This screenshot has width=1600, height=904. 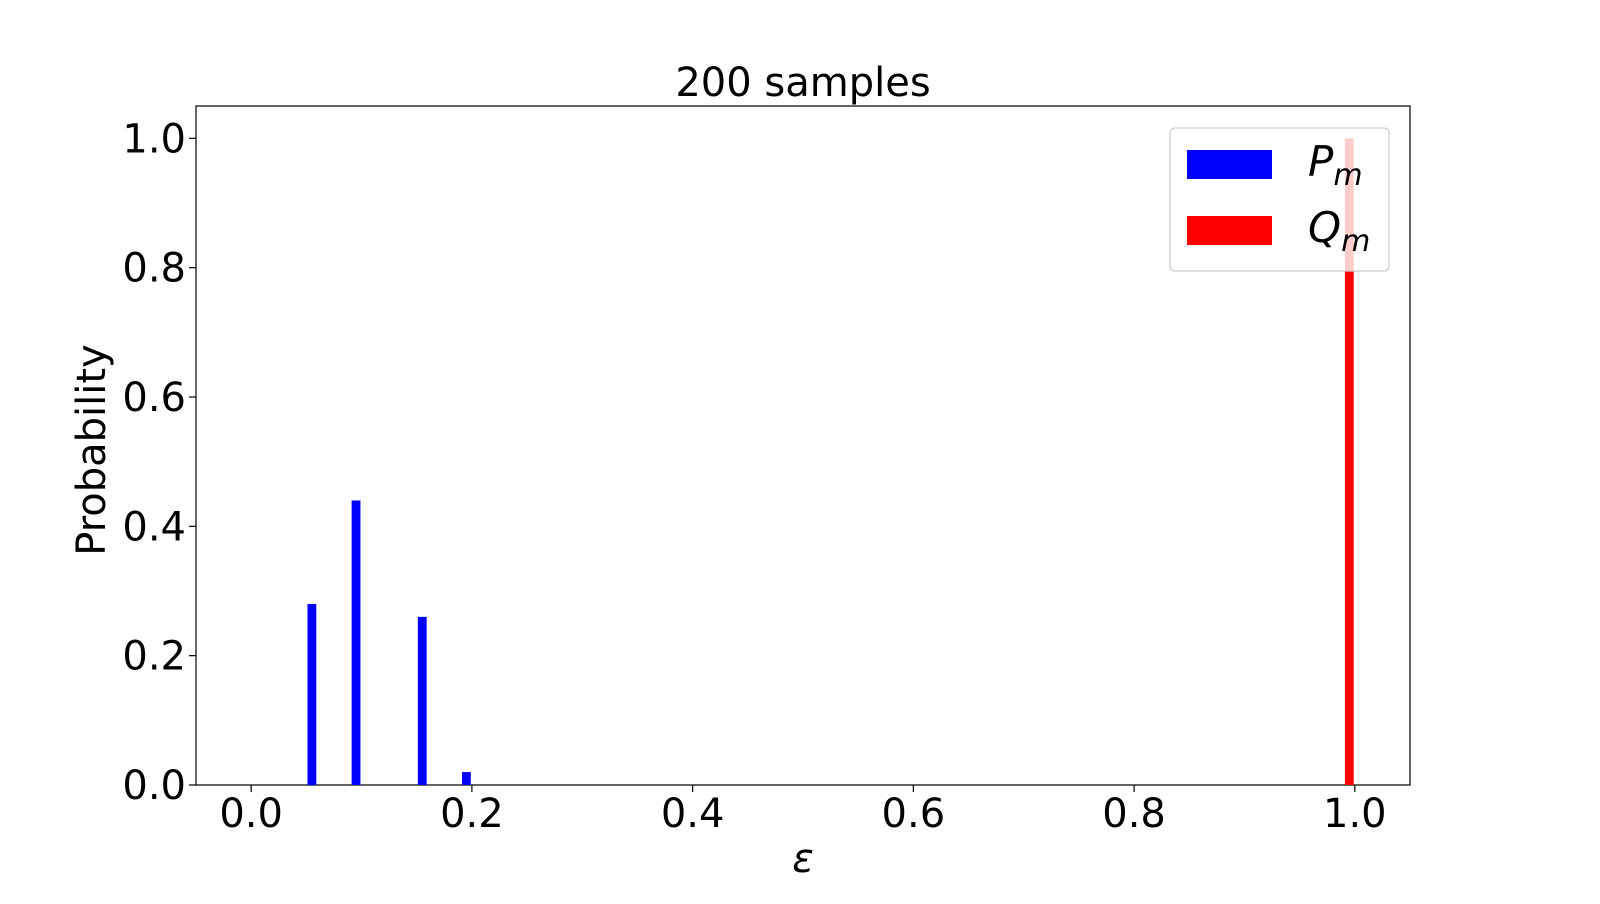 I want to click on x-tick-label: 0.6, so click(x=914, y=814).